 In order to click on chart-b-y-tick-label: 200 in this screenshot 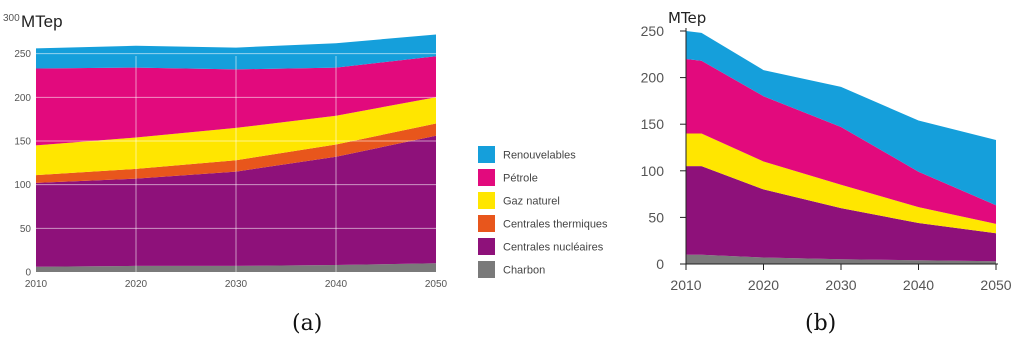, I will do `click(653, 78)`.